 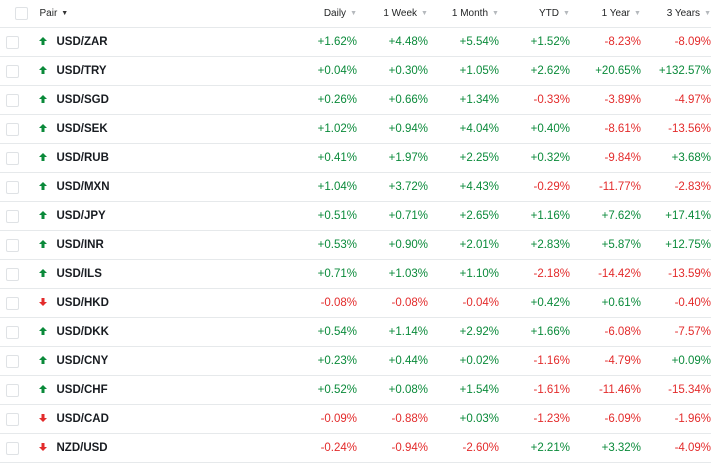 What do you see at coordinates (323, 14) in the screenshot?
I see `column-header-daily: Daily ▼` at bounding box center [323, 14].